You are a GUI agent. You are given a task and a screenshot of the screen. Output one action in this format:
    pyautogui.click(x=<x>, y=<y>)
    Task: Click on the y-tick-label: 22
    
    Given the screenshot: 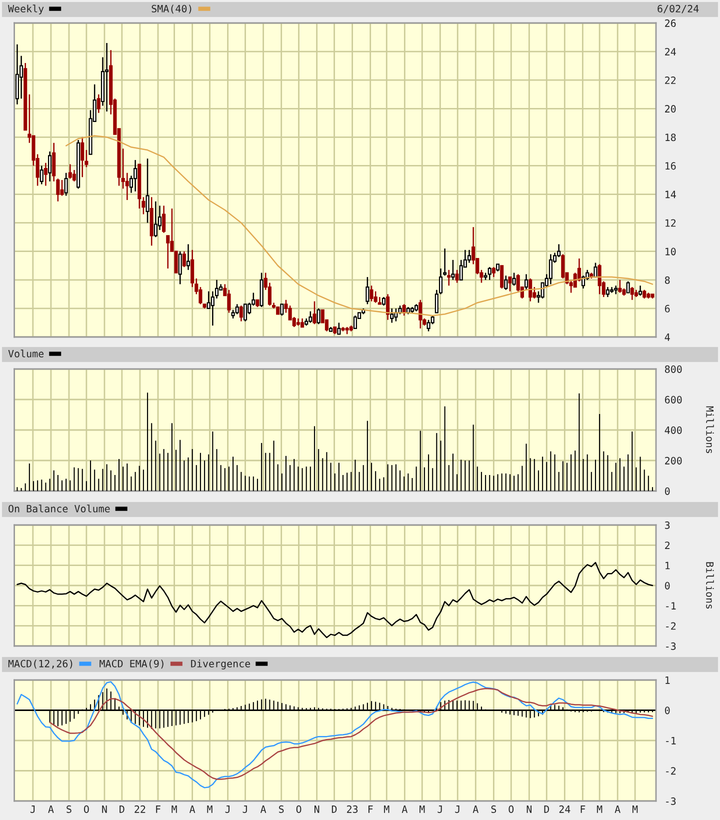 What is the action you would take?
    pyautogui.click(x=670, y=80)
    